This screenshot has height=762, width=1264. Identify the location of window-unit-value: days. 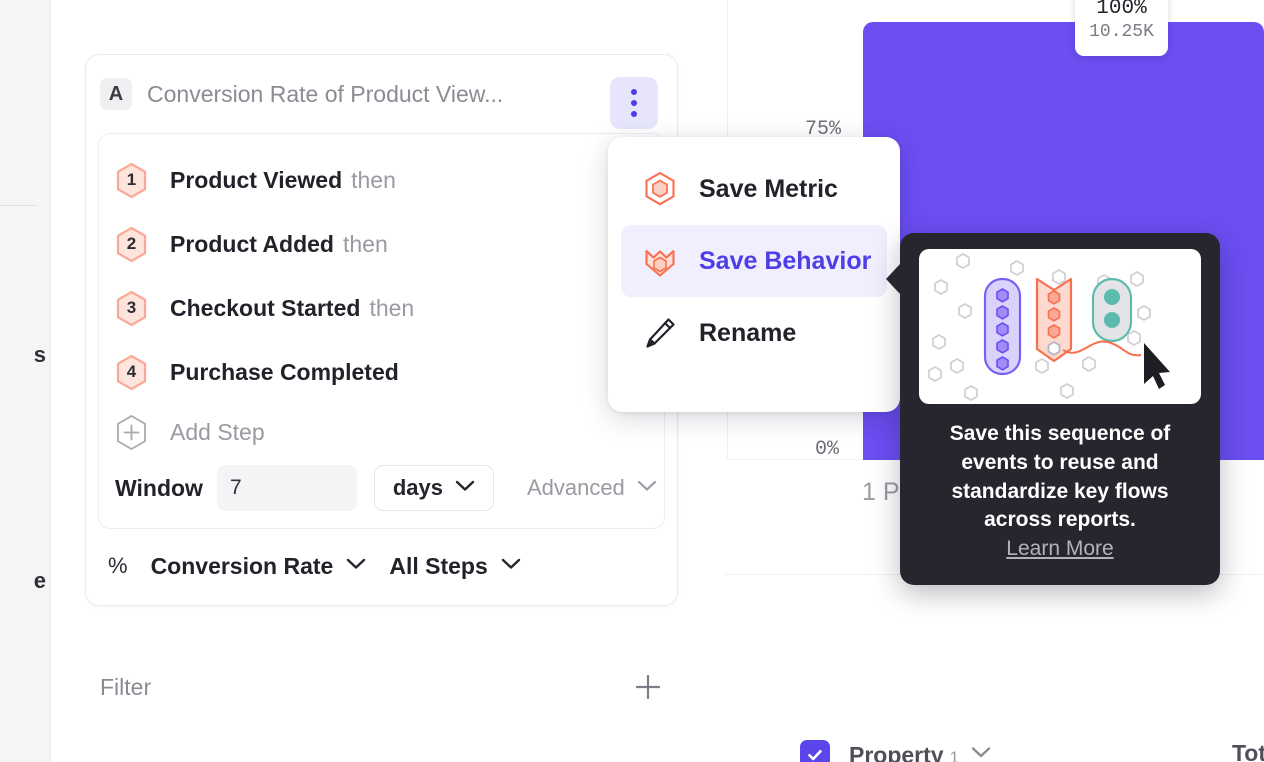
(418, 487).